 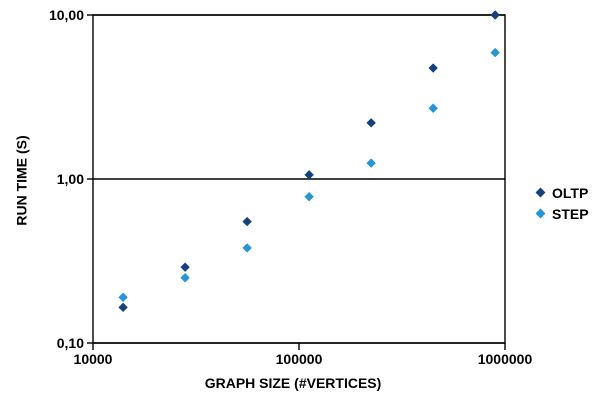 I want to click on x-tick-label: 100000, so click(x=299, y=359).